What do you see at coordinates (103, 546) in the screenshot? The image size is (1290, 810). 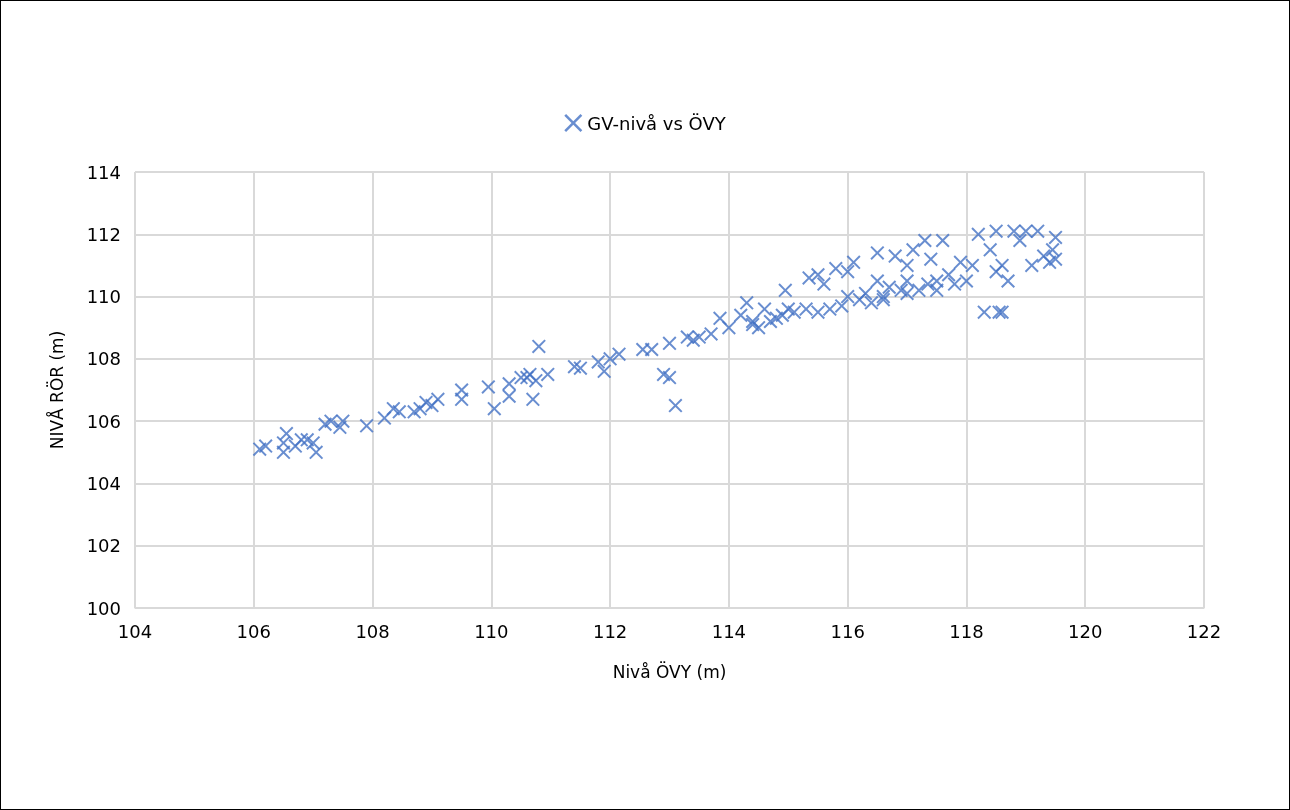 I see `y-tick-label: 102` at bounding box center [103, 546].